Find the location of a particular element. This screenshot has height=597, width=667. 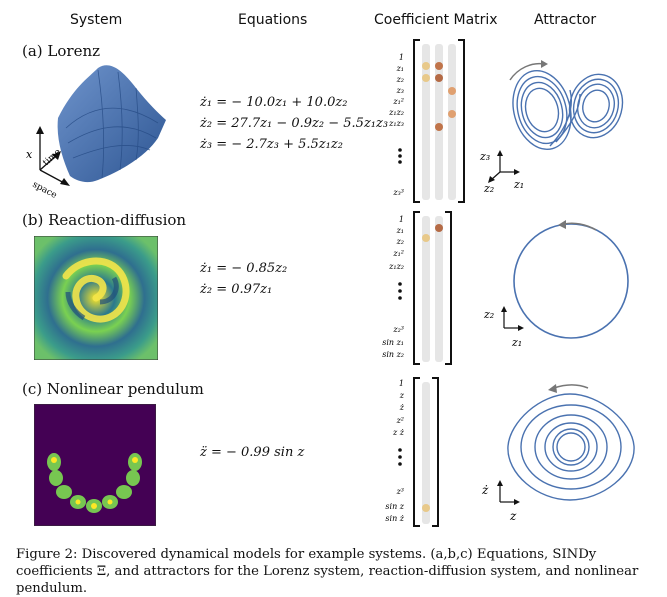

axis-label-x: x is located at coordinates (29, 154).